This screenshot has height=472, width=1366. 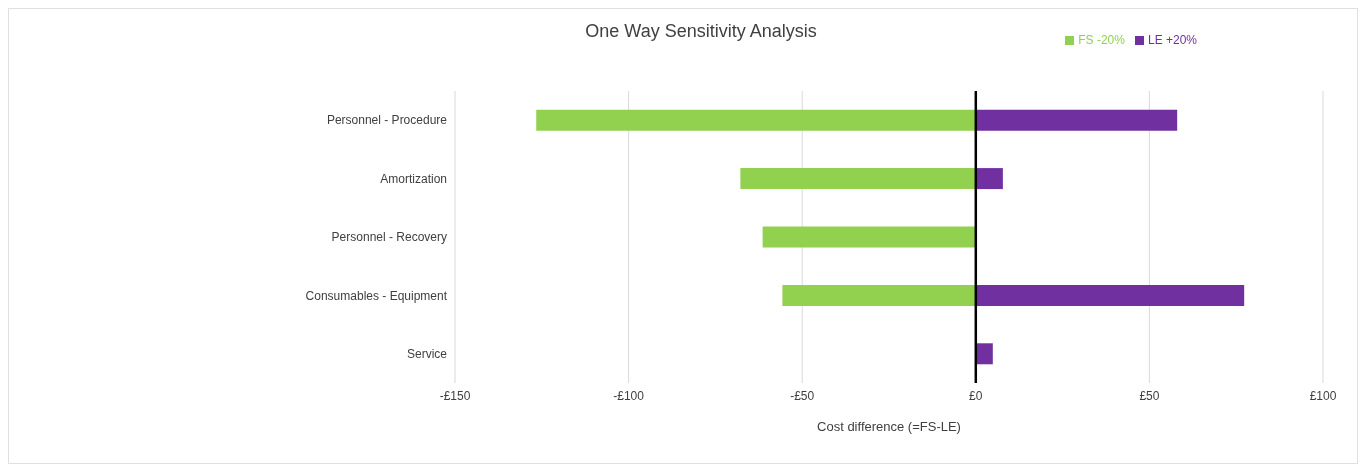 I want to click on chart-title: One Way Sensitivity Analysis, so click(x=701, y=31).